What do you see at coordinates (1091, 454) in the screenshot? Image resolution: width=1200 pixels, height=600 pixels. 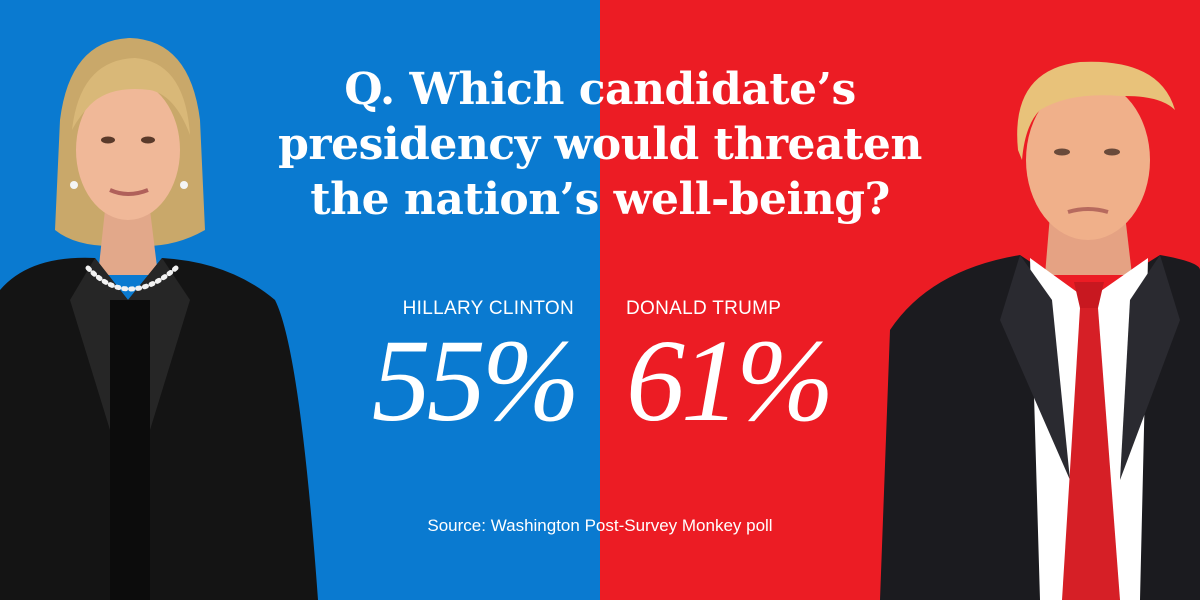 I see `trump-tie` at bounding box center [1091, 454].